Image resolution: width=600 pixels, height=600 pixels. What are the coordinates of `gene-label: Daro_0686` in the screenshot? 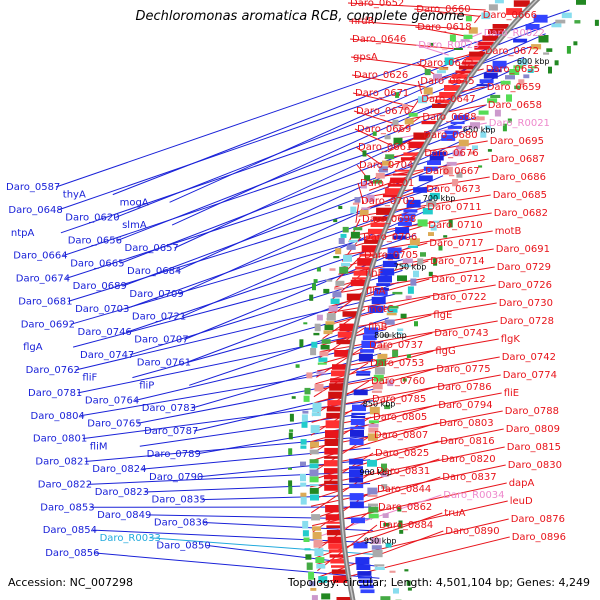 It's located at (519, 177).